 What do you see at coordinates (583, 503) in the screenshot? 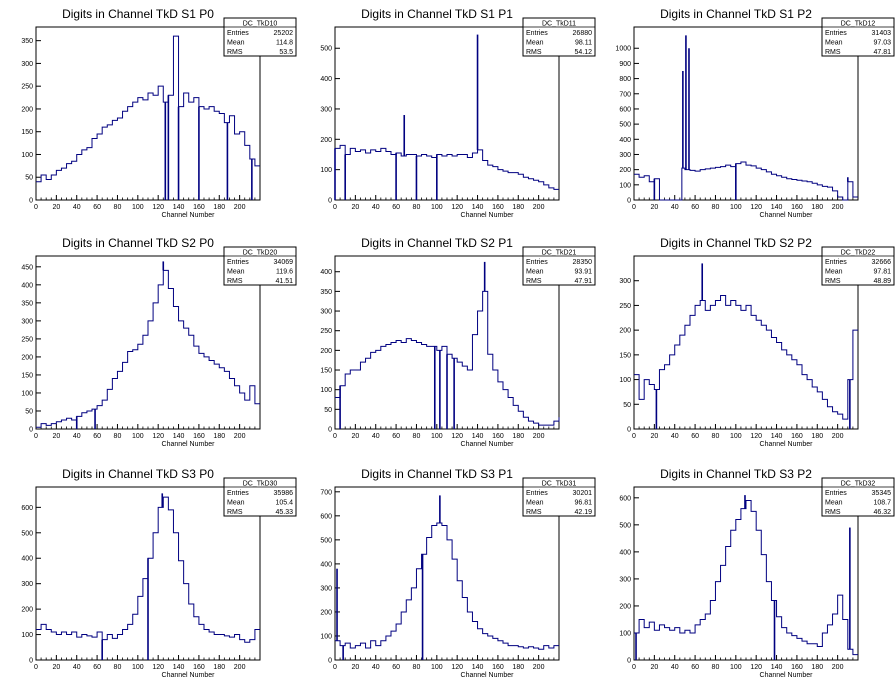
I see `stats-value: 96.81` at bounding box center [583, 503].